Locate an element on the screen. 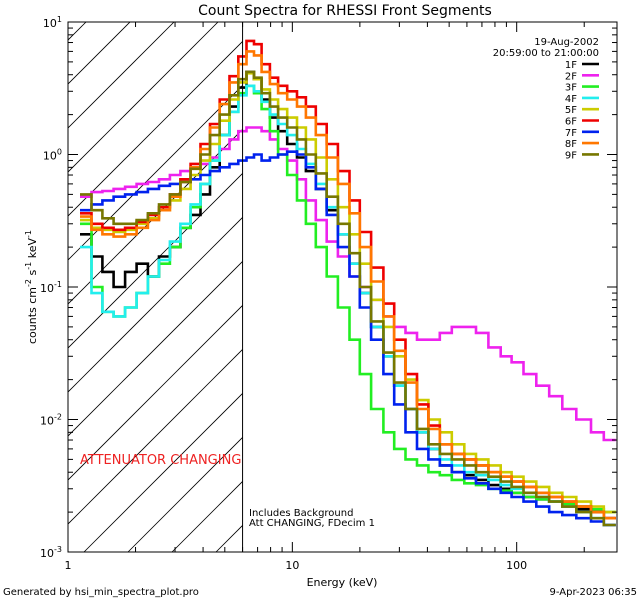 The image size is (640, 600). y-tick-label-1e0: 10⁰ is located at coordinates (52, 155).